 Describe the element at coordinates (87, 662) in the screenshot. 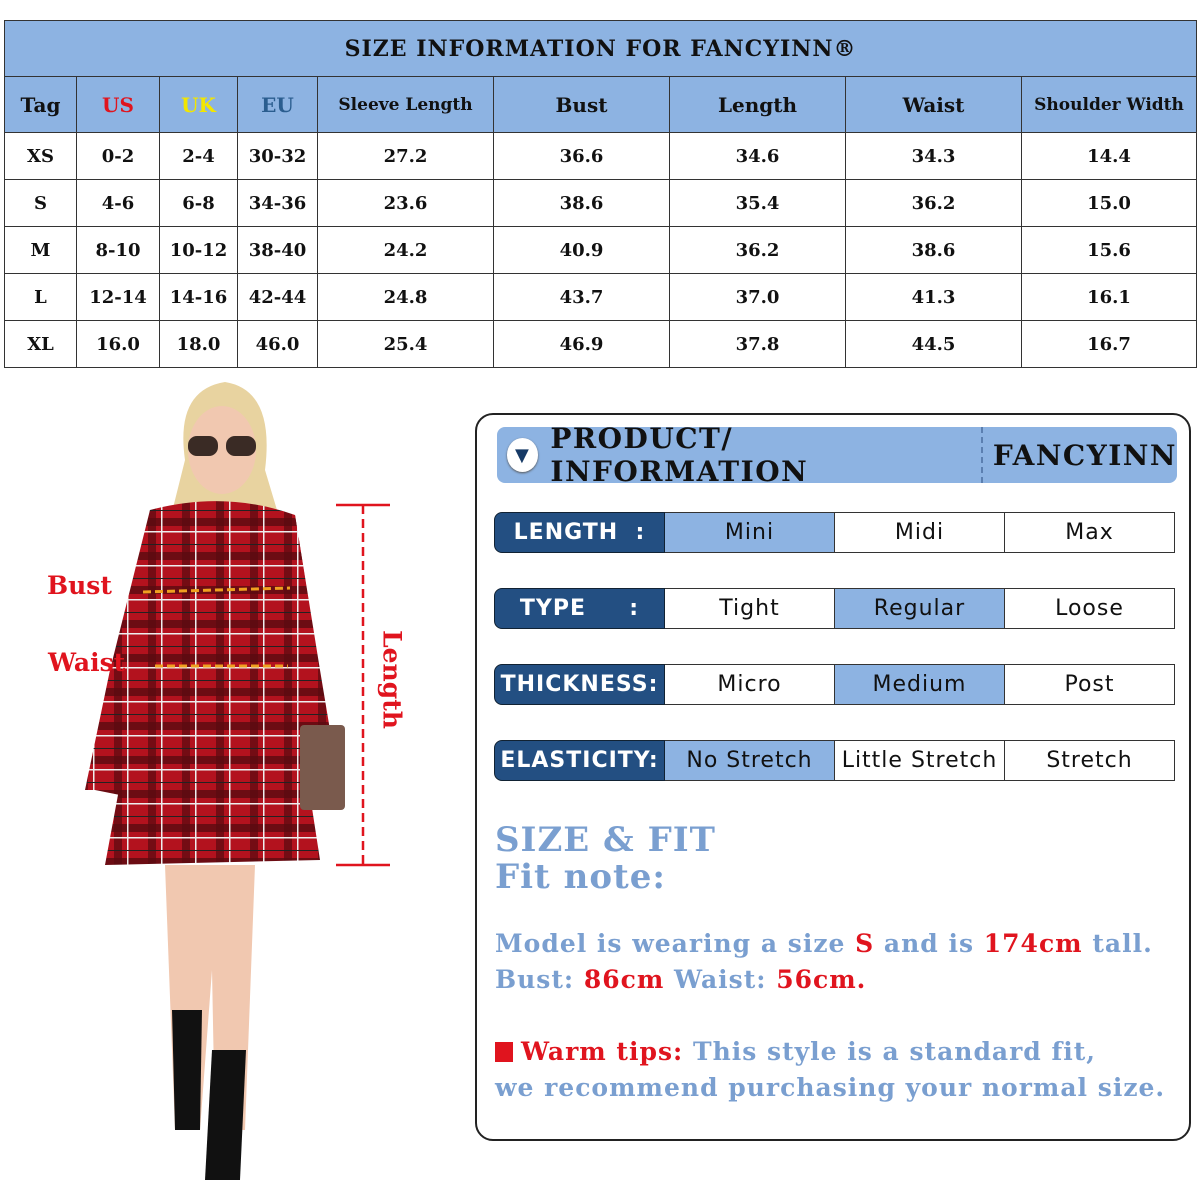

I see `waist-label: Waist` at that location.